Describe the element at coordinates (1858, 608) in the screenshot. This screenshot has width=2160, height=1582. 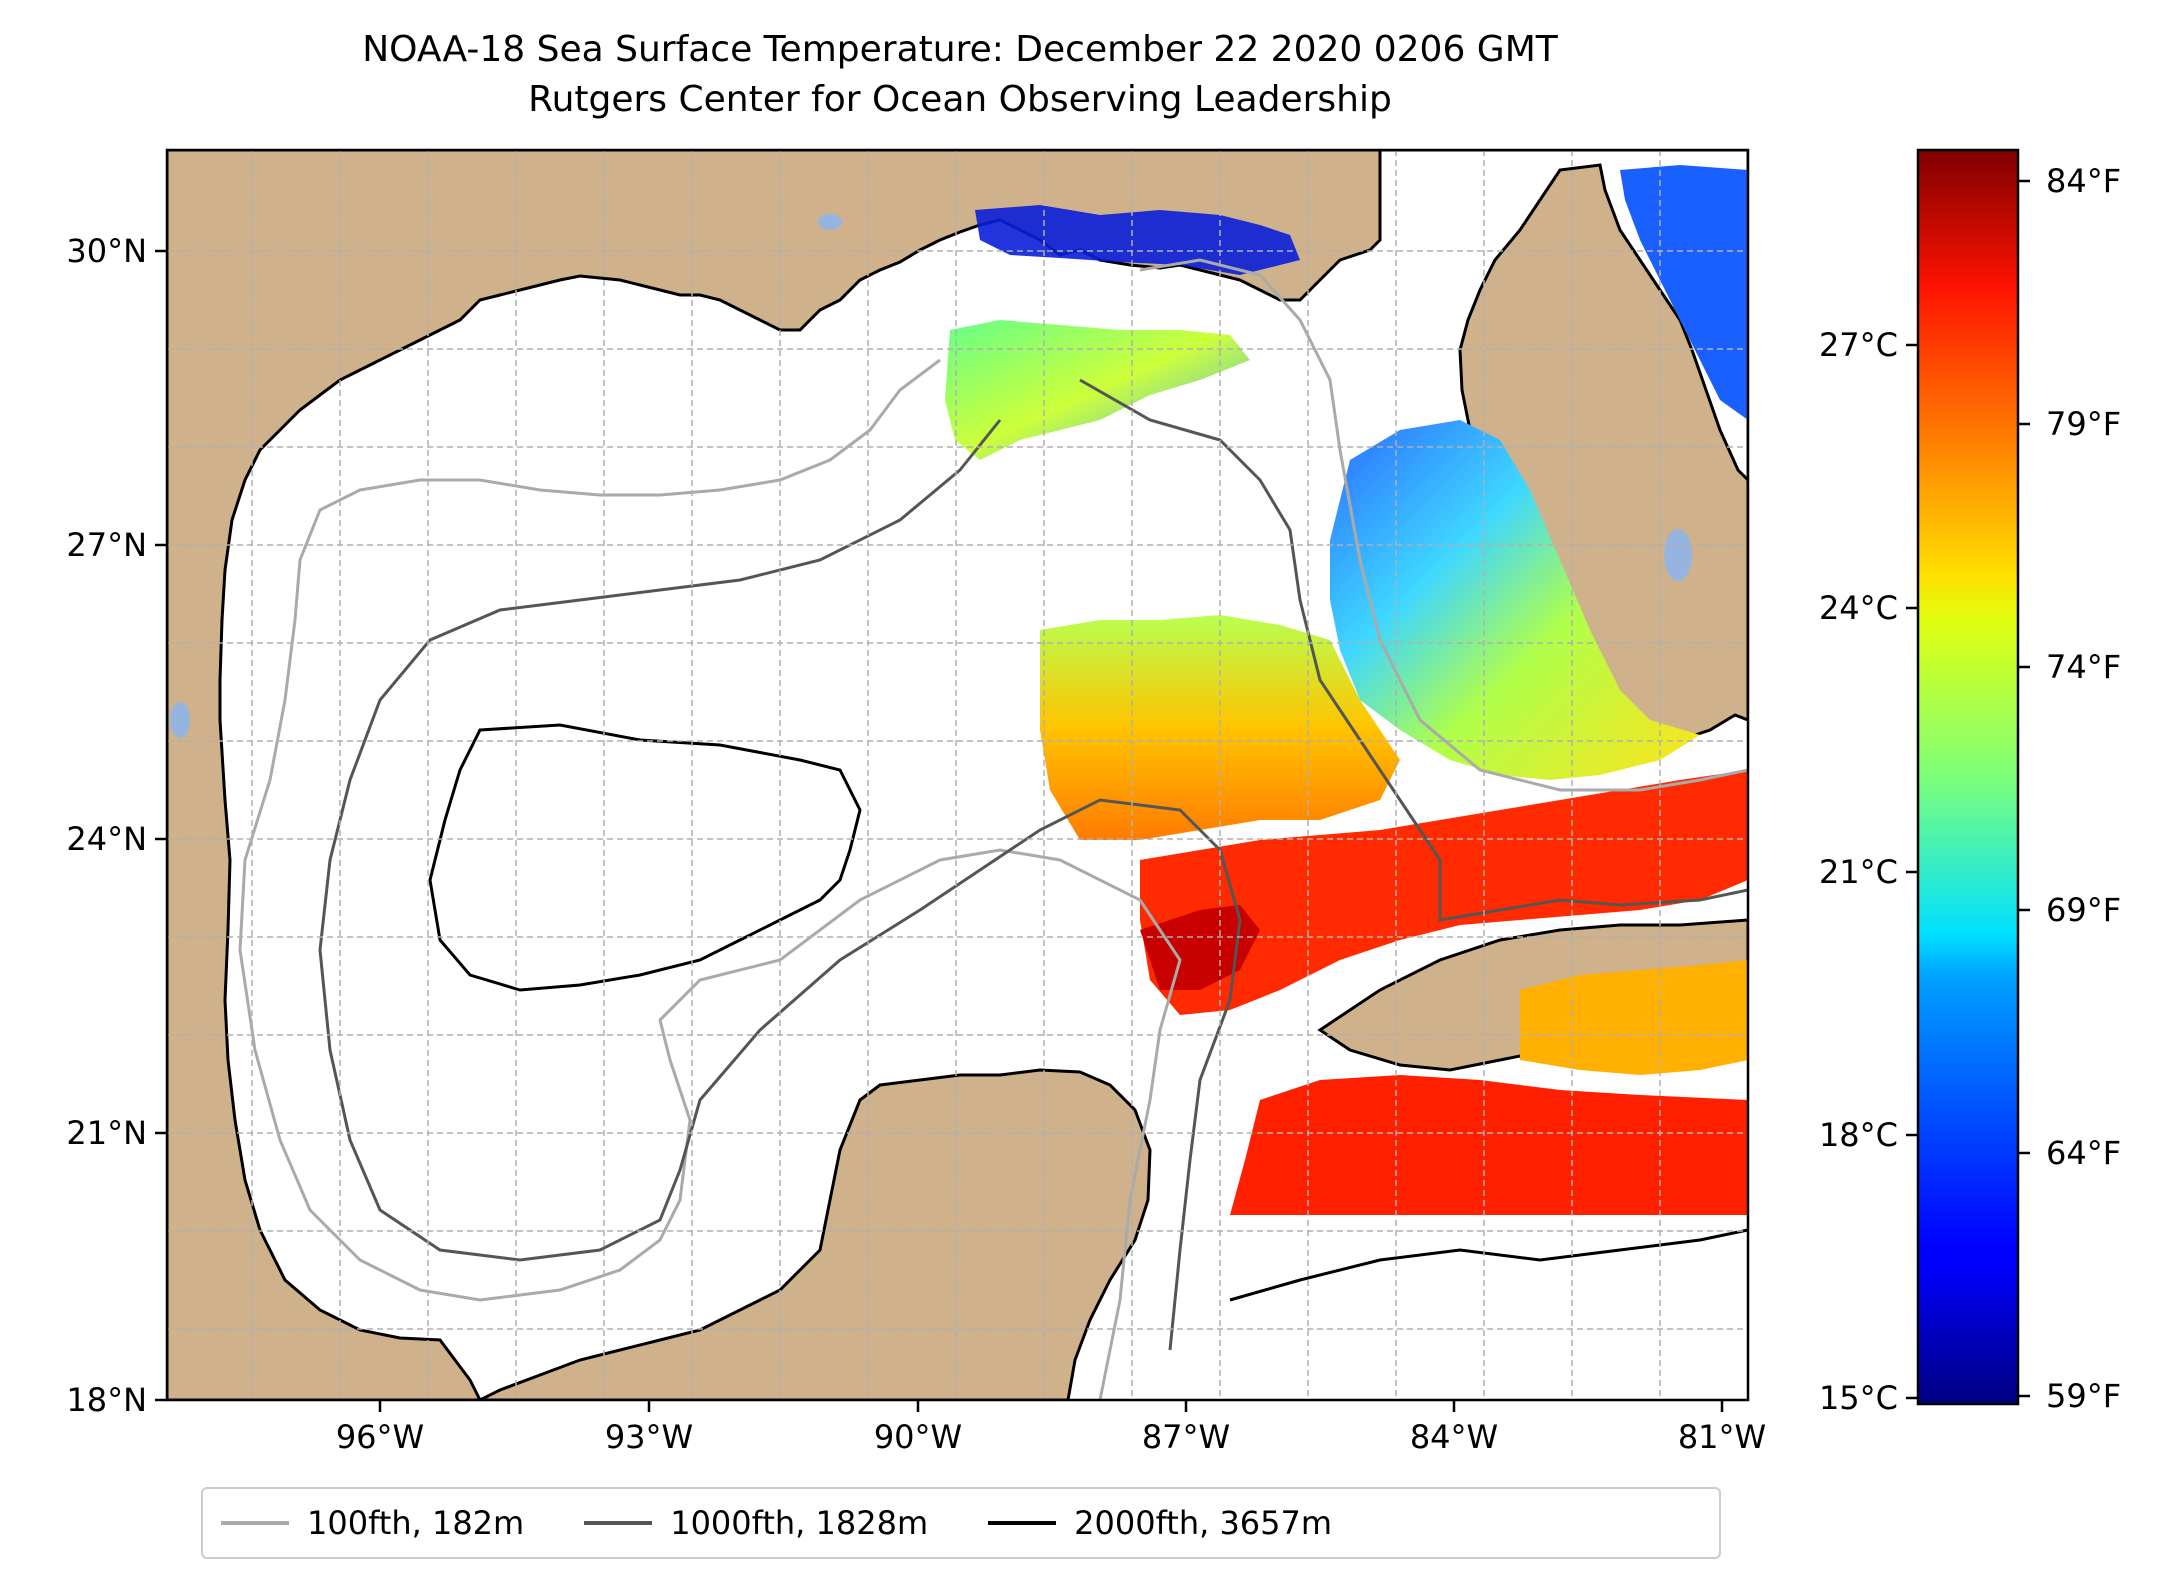
I see `celsius-label-24: 24°C` at that location.